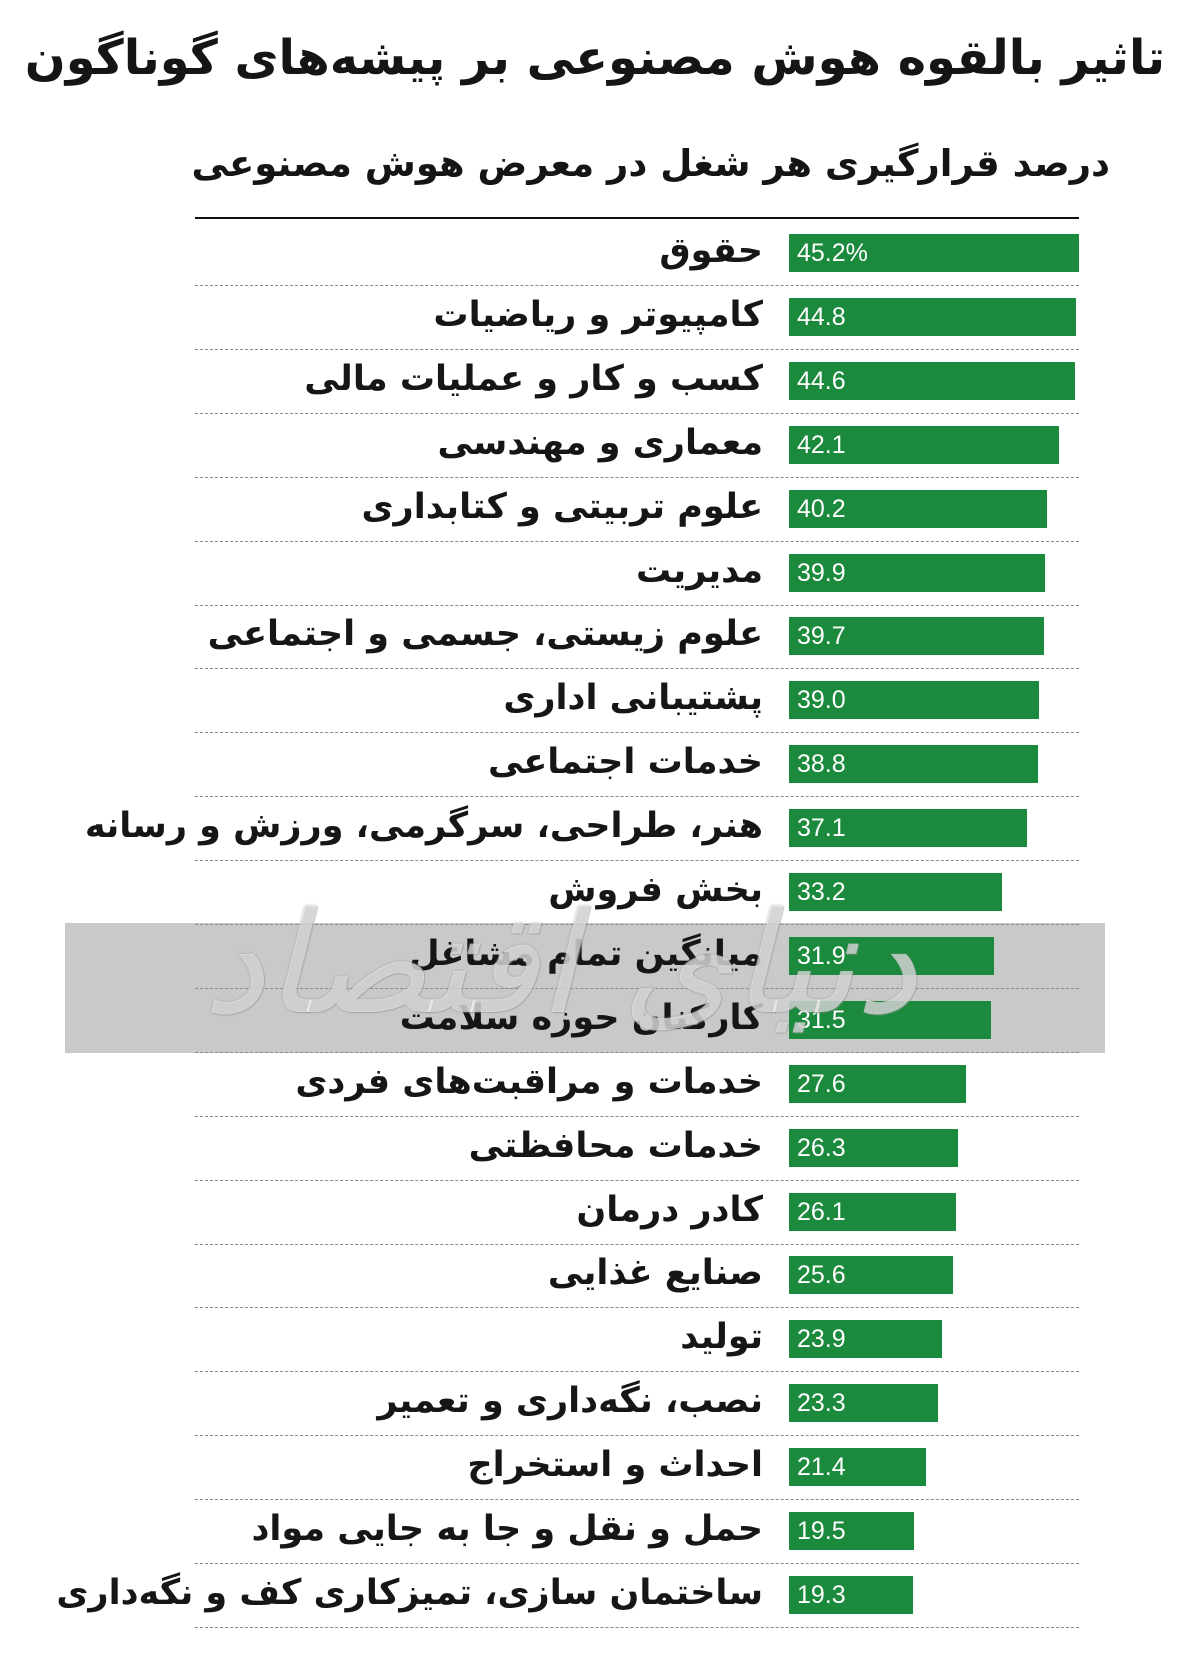 The image size is (1200, 1674). I want to click on chart-subtitle: درصد قرارگیری هر شغل در معرض هوش مصنوعی, so click(650, 163).